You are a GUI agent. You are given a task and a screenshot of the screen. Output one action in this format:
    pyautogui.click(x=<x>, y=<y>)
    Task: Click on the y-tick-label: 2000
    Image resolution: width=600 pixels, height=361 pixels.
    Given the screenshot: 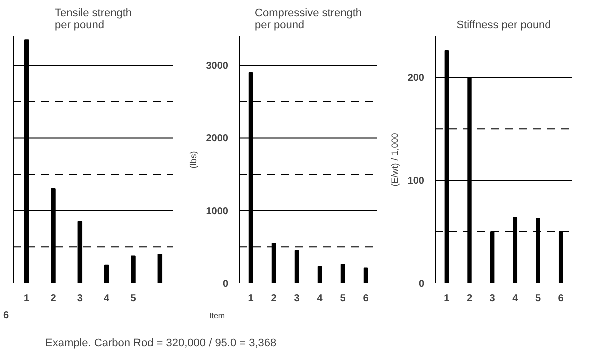 What is the action you would take?
    pyautogui.click(x=217, y=139)
    